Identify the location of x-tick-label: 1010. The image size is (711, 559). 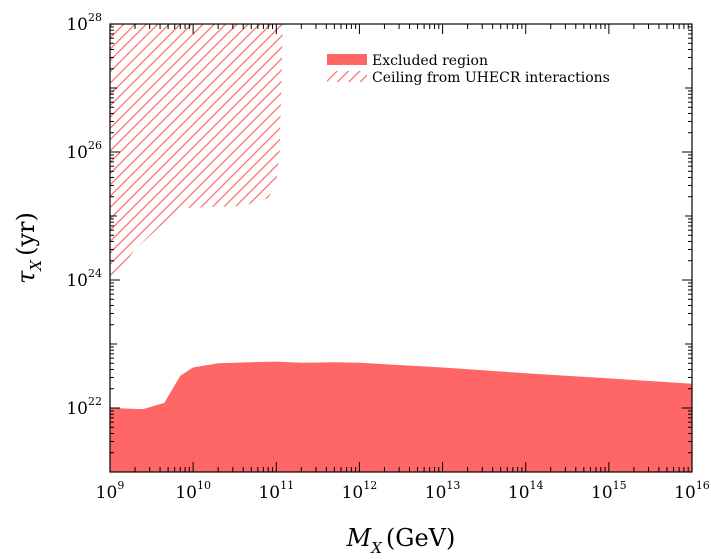
(193, 491).